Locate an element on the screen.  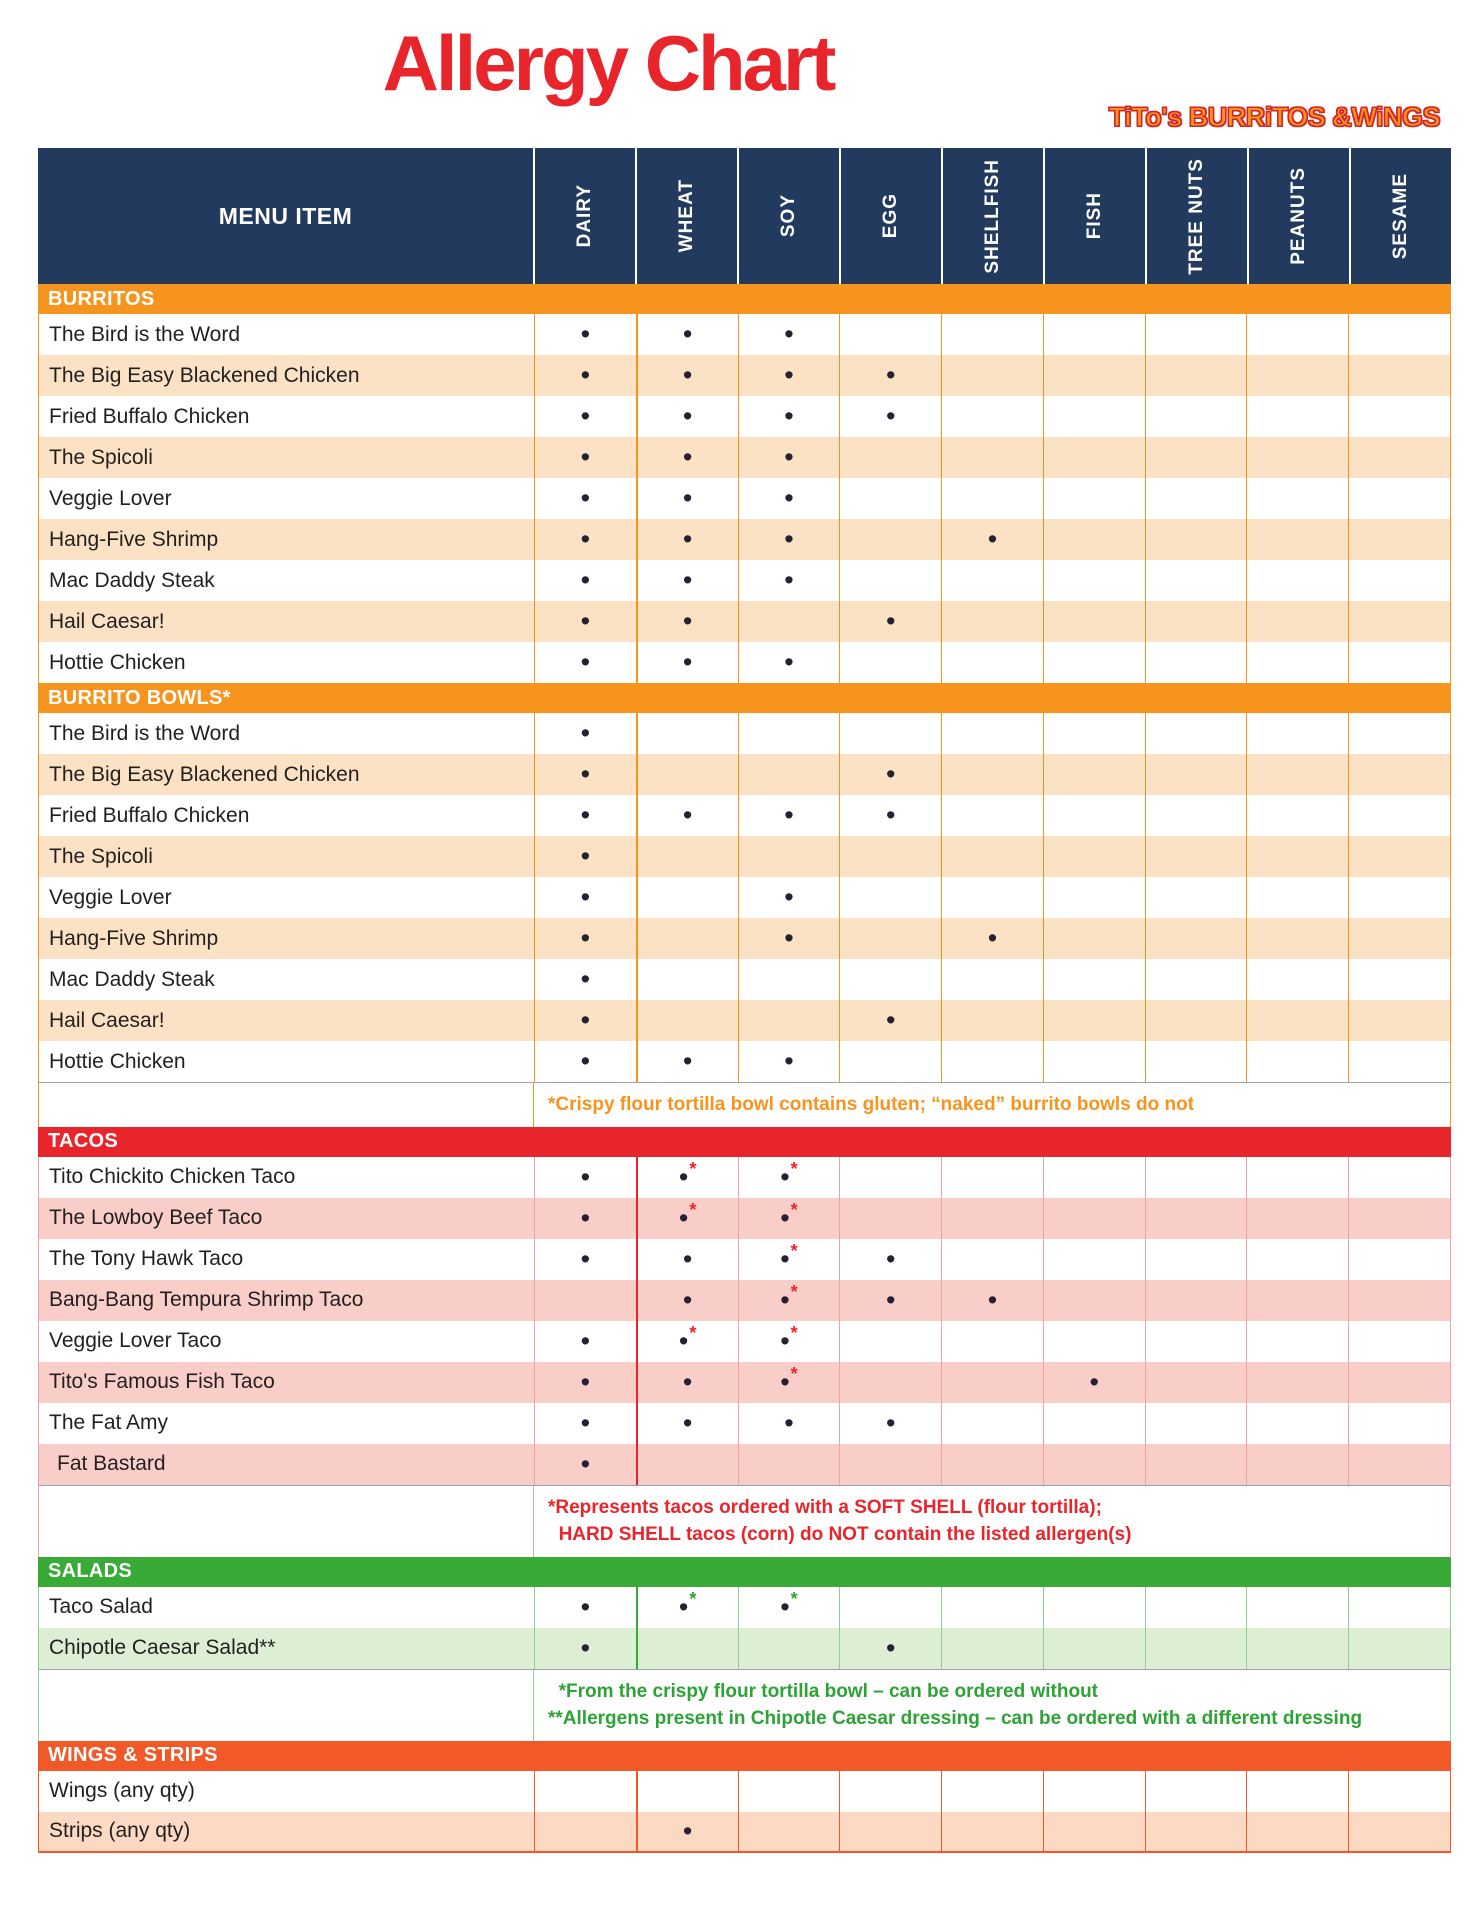
menu-item-column-header: MENU ITEM is located at coordinates (285, 215).